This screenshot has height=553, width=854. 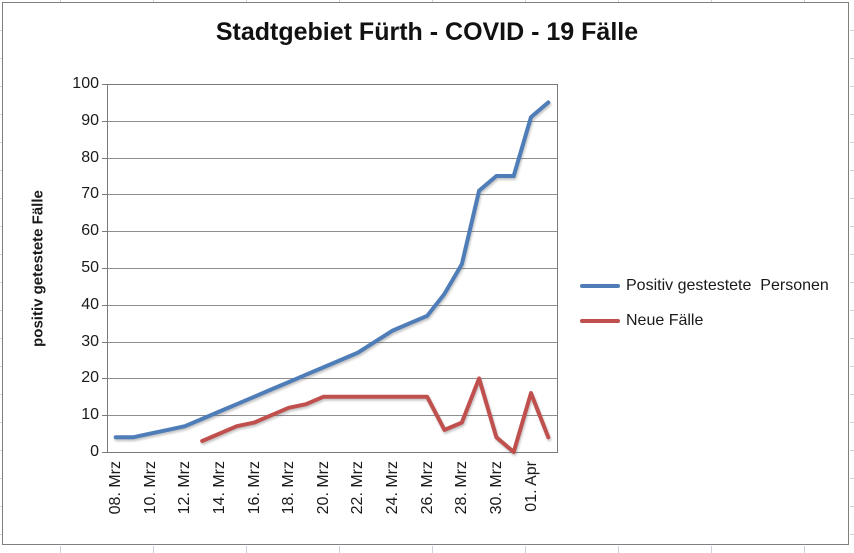 I want to click on x-tick-label: 28. Mrz, so click(x=462, y=488).